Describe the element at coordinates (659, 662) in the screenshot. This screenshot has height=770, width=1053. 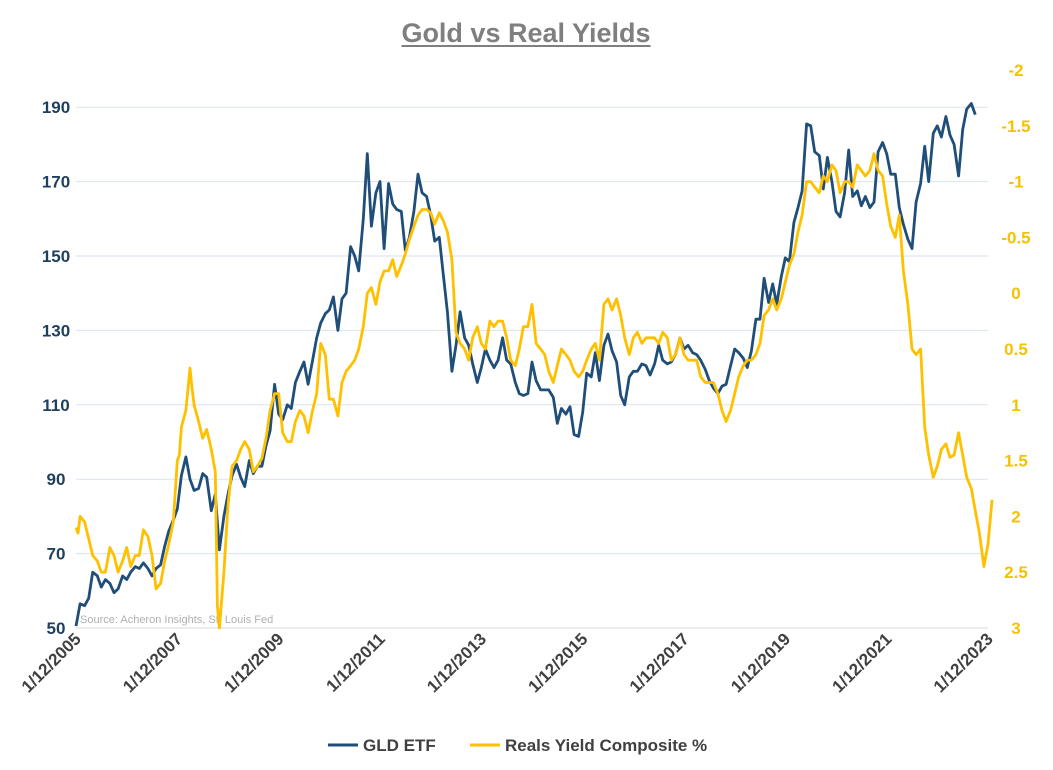
I see `x-tick-label: 1/12/2017` at that location.